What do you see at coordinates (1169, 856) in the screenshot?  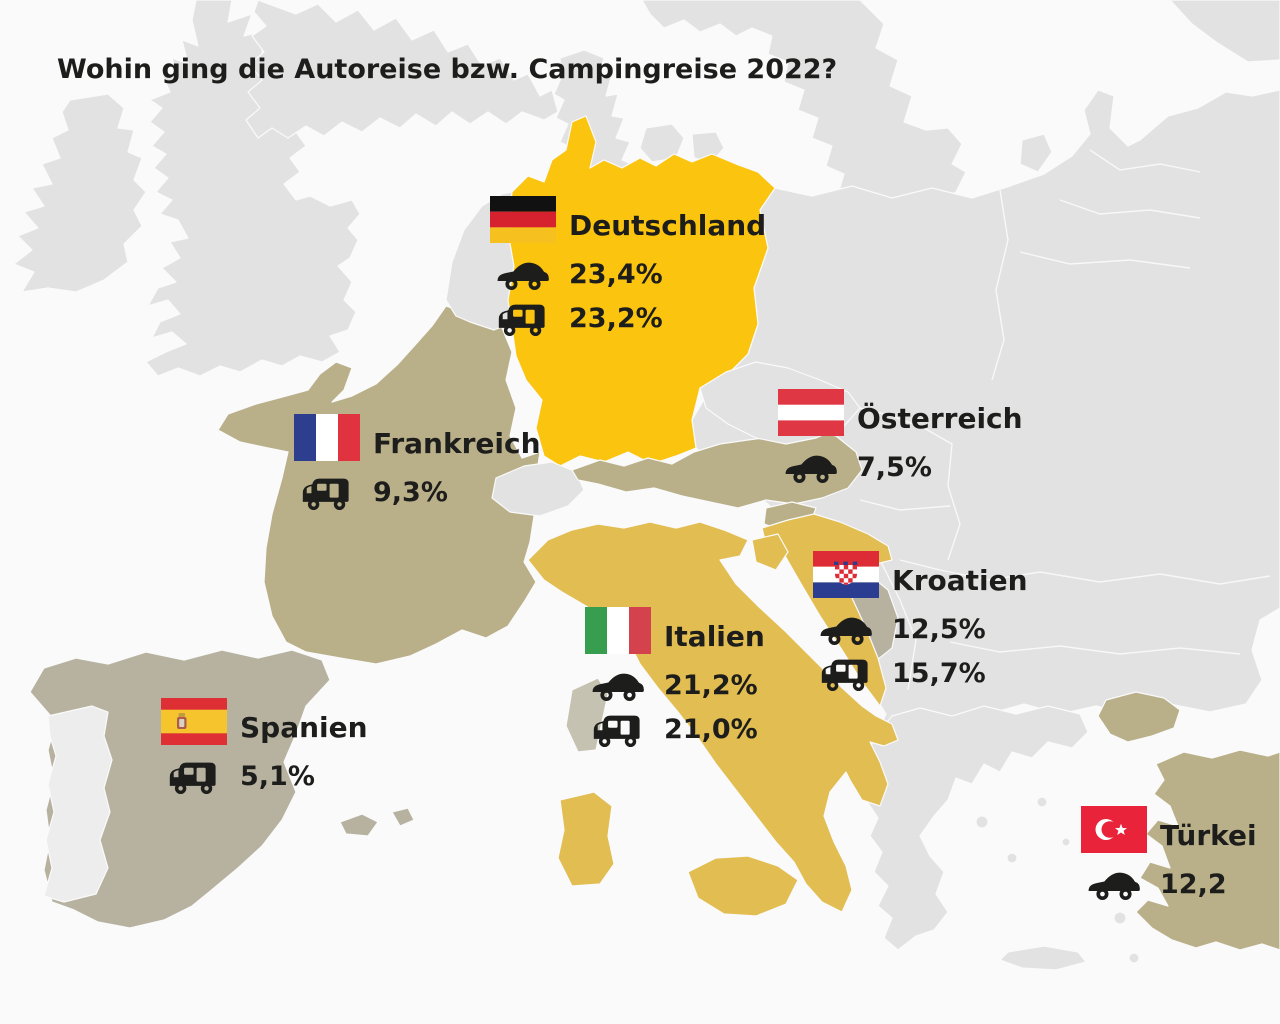 I see `country-label-tuerkei: Türkei 12,2` at bounding box center [1169, 856].